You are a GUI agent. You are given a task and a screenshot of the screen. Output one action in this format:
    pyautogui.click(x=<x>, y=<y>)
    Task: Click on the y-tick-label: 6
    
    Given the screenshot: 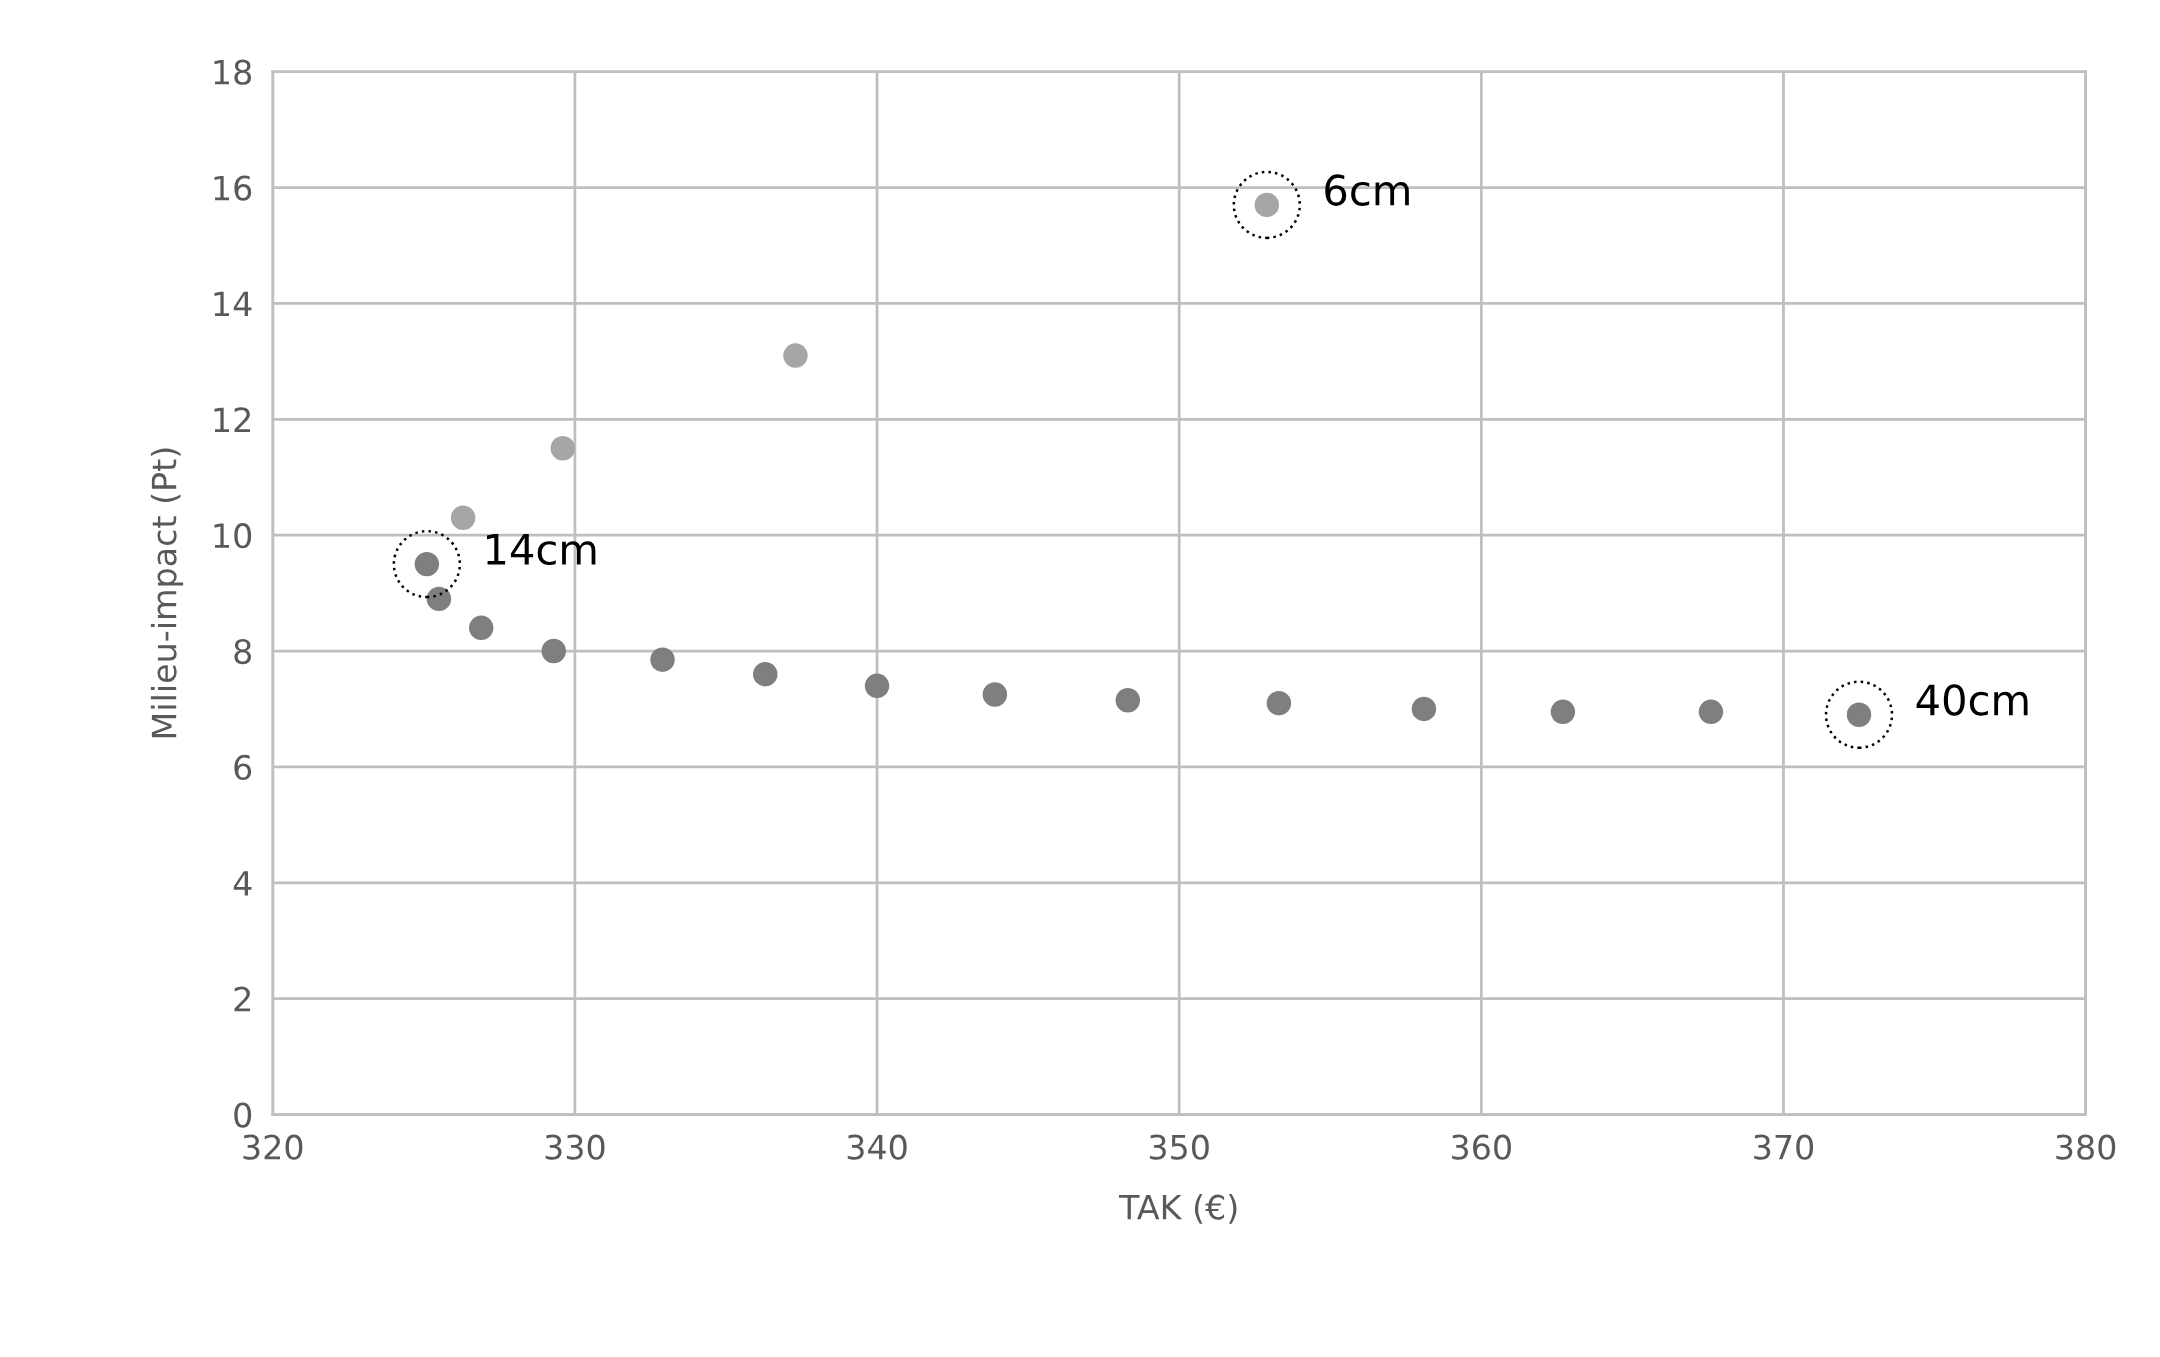 What is the action you would take?
    pyautogui.click(x=243, y=767)
    